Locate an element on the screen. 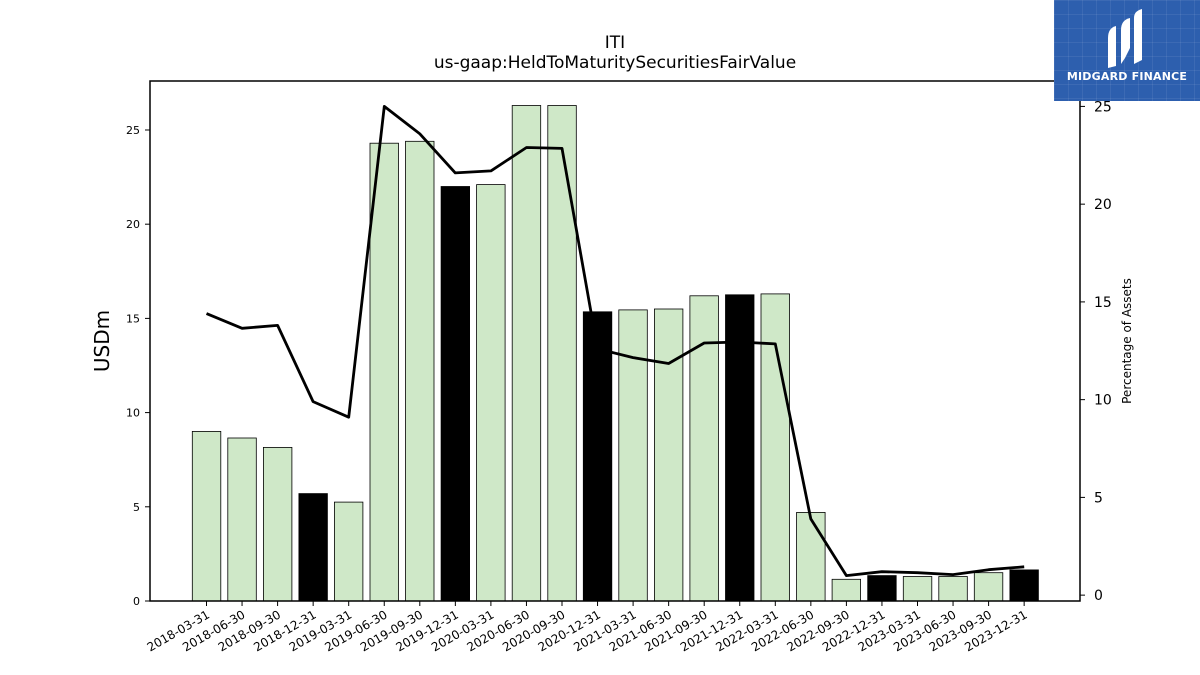 Image resolution: width=1200 pixels, height=675 pixels. y-tick-label: 10 is located at coordinates (133, 413).